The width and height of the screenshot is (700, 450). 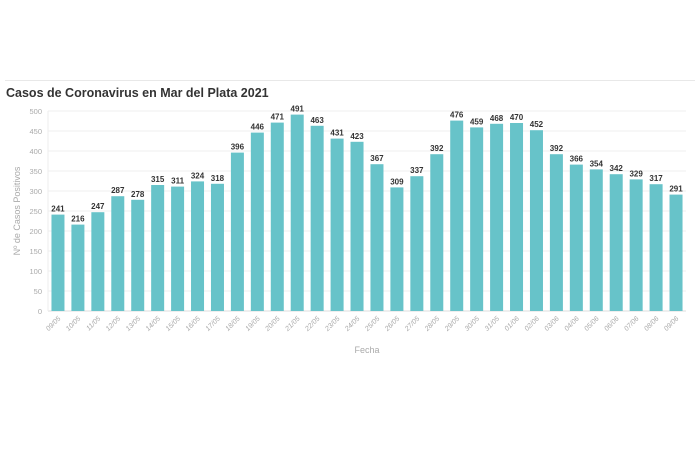 What do you see at coordinates (173, 323) in the screenshot?
I see `x-tick-label: 15/05` at bounding box center [173, 323].